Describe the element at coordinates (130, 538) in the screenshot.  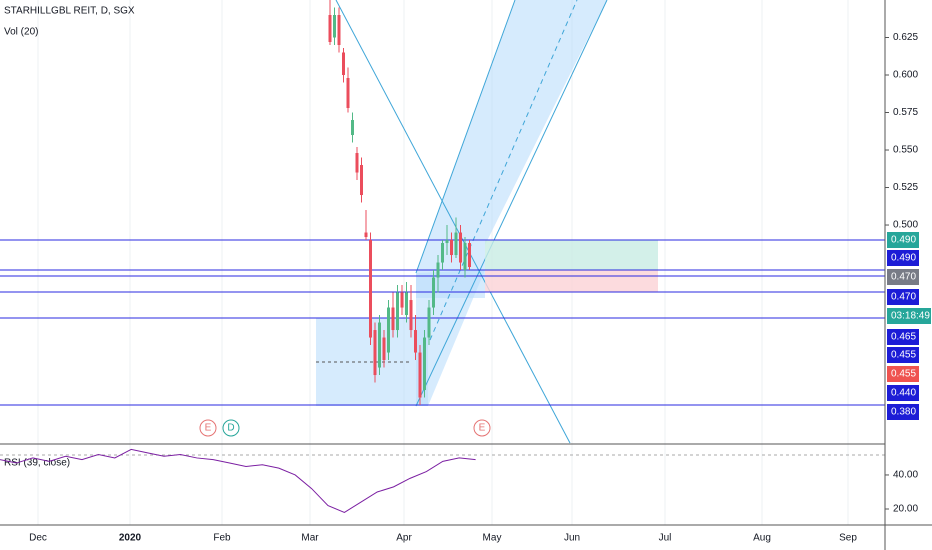
I see `time-label: 2020` at that location.